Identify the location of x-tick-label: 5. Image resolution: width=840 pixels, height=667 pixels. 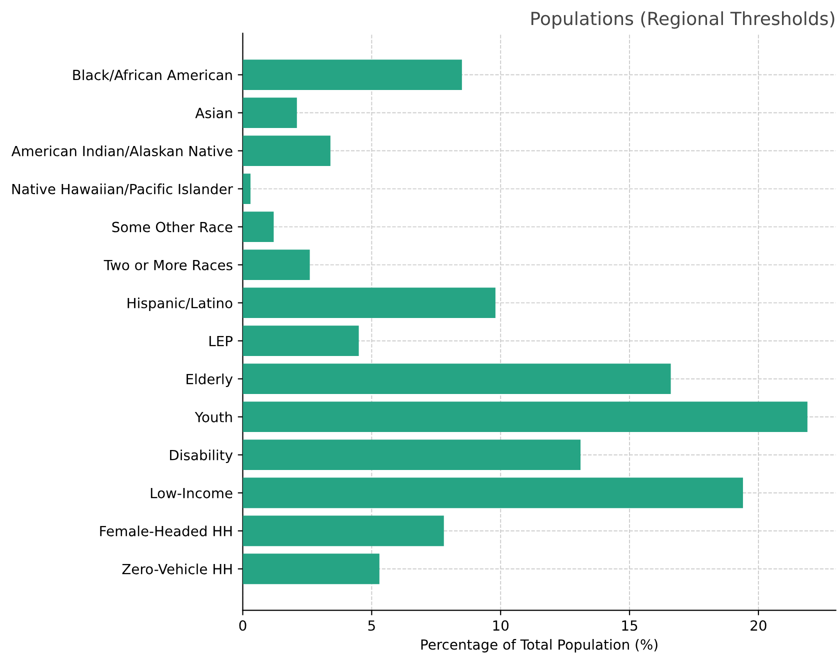
(371, 625).